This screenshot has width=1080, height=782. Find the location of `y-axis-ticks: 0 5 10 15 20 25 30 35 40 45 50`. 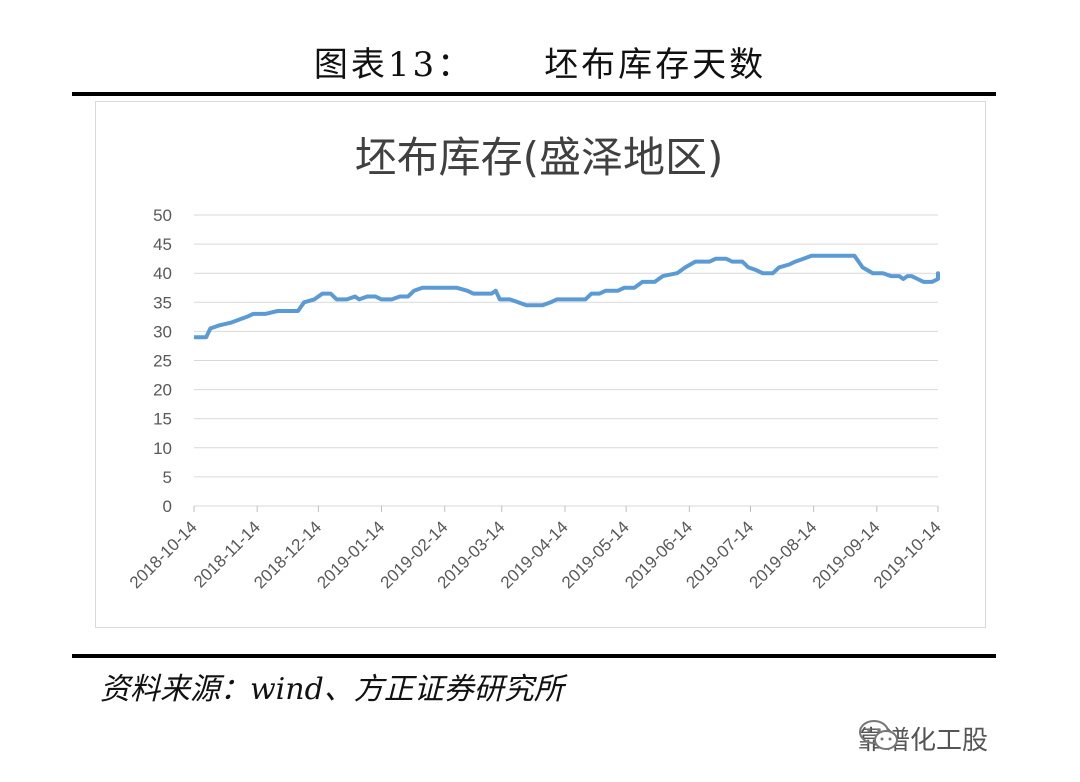

y-axis-ticks: 0 5 10 15 20 25 30 35 40 45 50 is located at coordinates (162, 361).